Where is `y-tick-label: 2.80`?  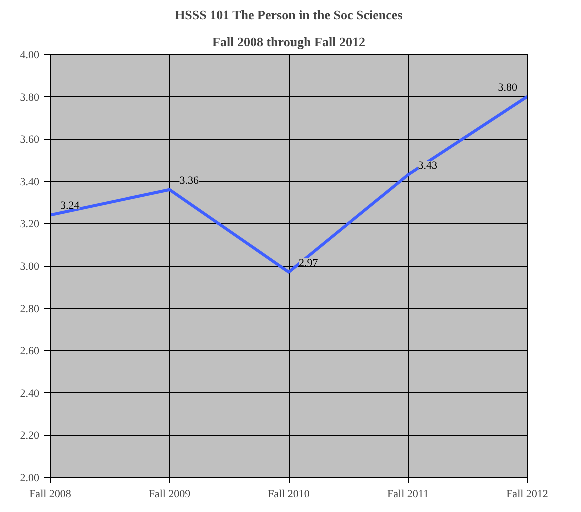
y-tick-label: 2.80 is located at coordinates (30, 309).